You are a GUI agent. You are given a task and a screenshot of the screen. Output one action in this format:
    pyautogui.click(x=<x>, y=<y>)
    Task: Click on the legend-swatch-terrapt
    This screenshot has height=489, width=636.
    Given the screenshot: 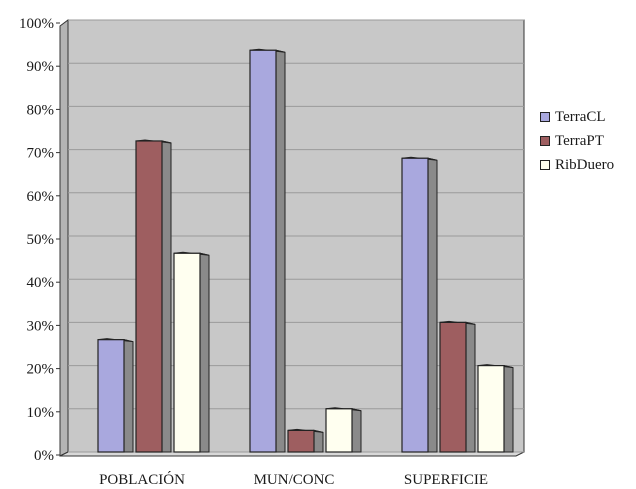 What is the action you would take?
    pyautogui.click(x=545, y=141)
    